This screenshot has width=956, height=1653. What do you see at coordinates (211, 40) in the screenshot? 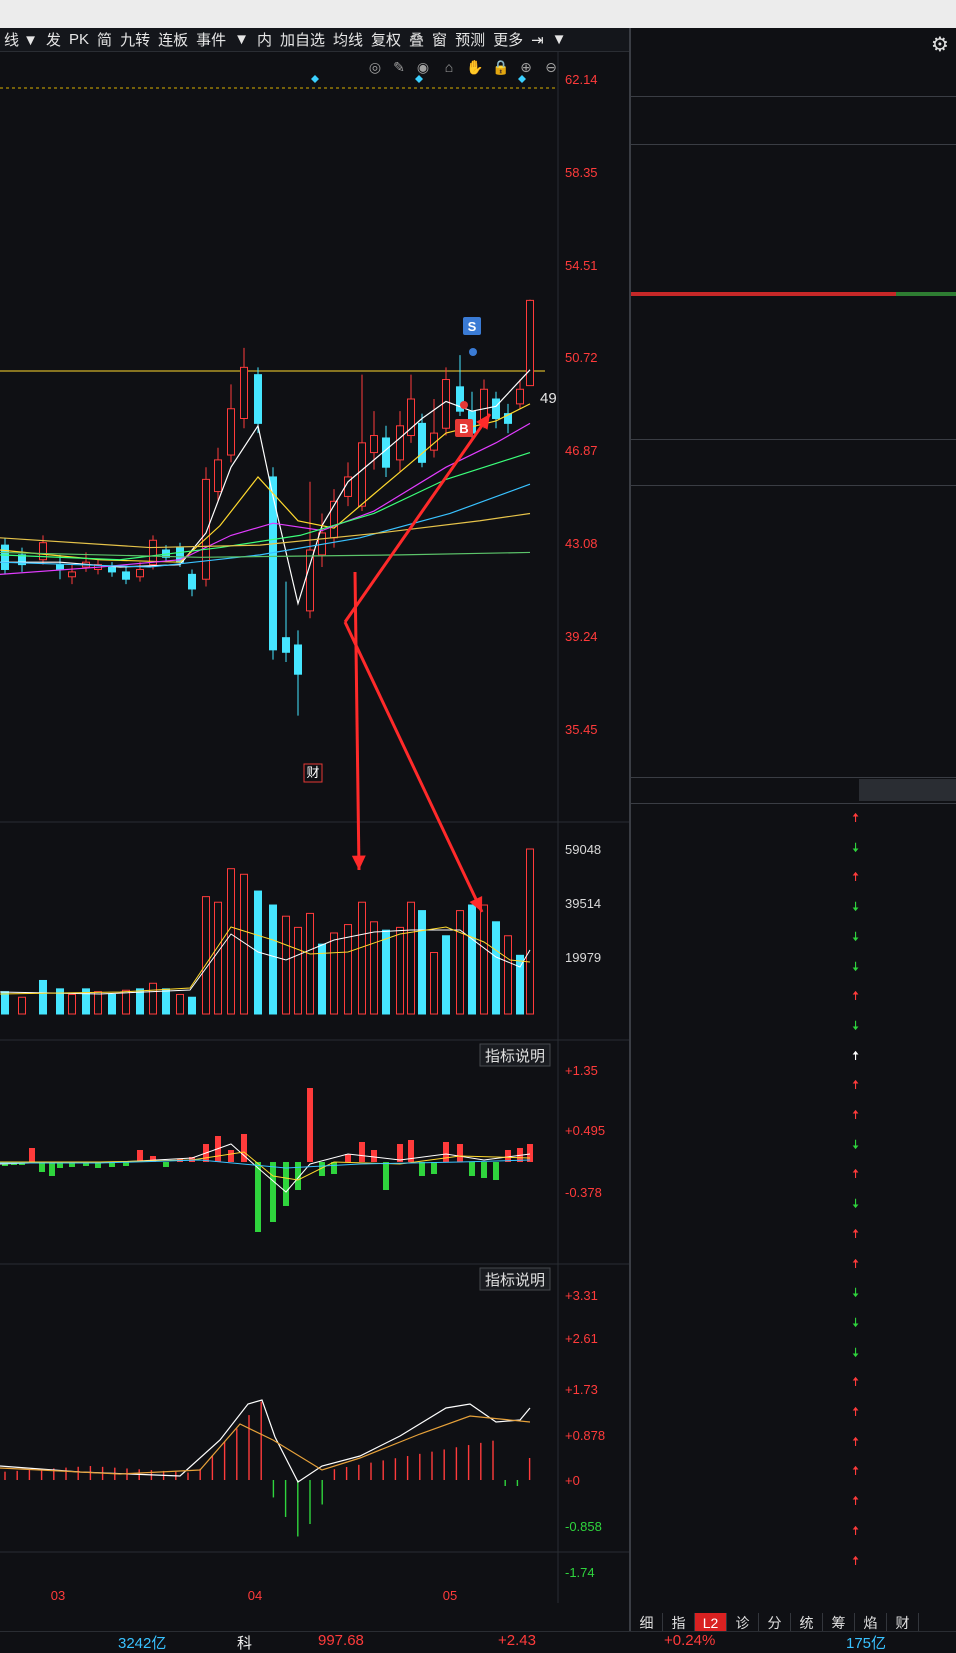
I see `toolbar-item-6: 事件` at bounding box center [211, 40].